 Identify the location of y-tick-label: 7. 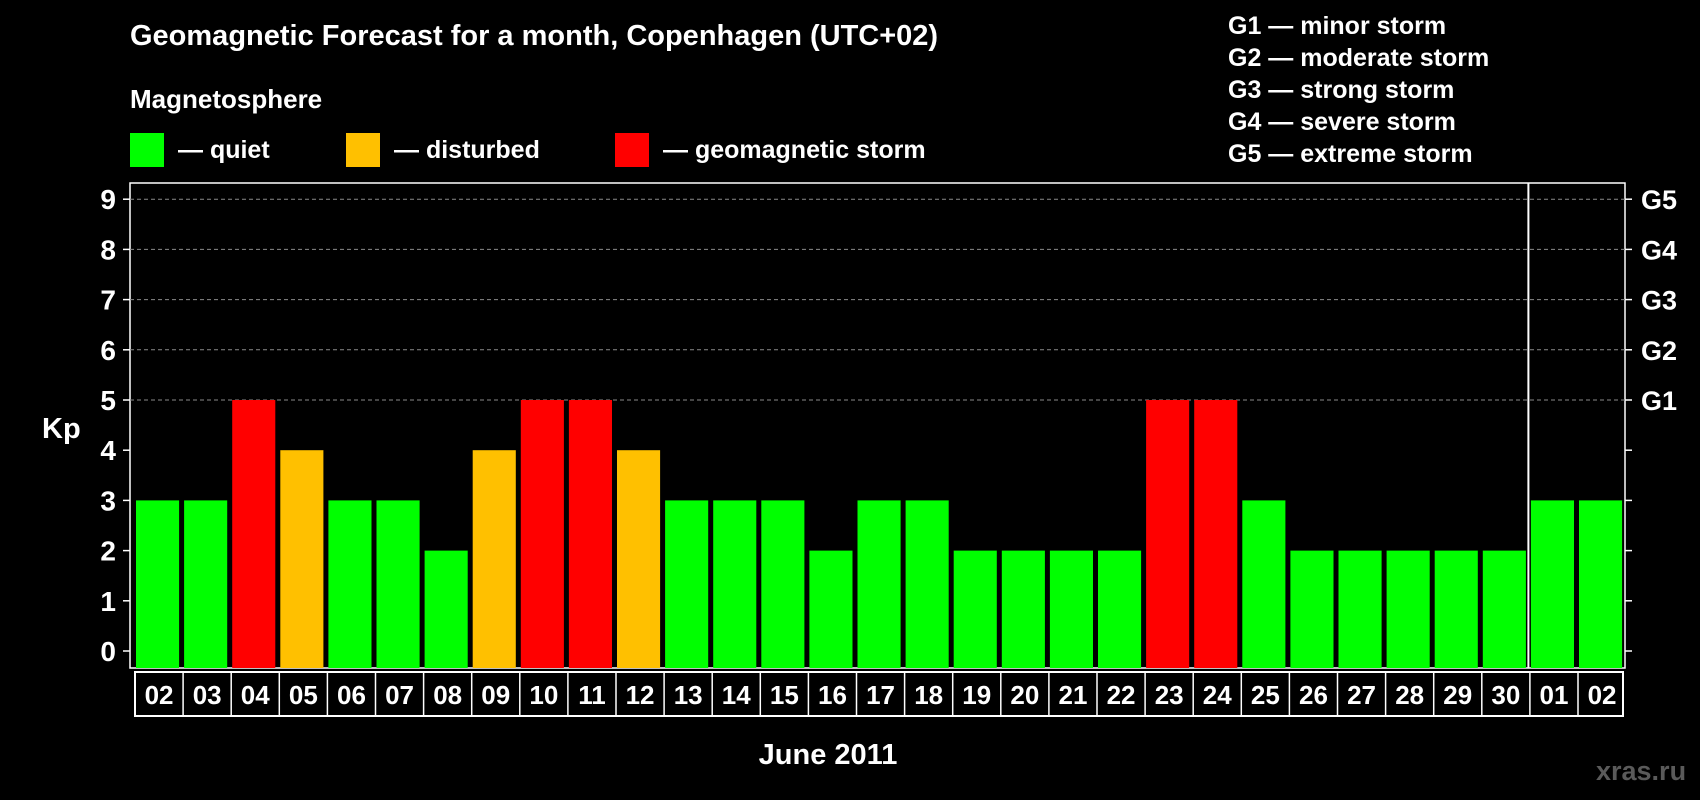
(108, 300).